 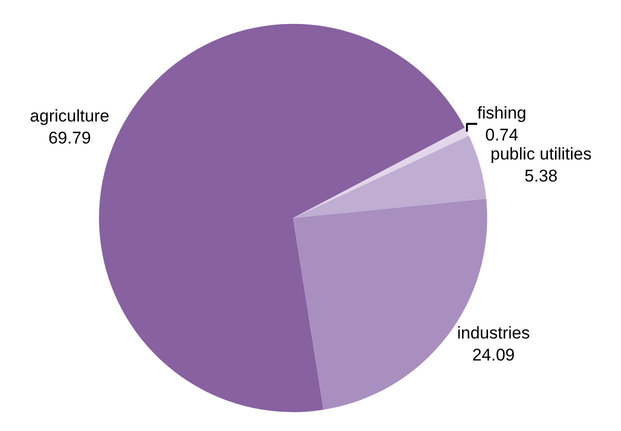 I want to click on data-label: 69.79, so click(x=69, y=138).